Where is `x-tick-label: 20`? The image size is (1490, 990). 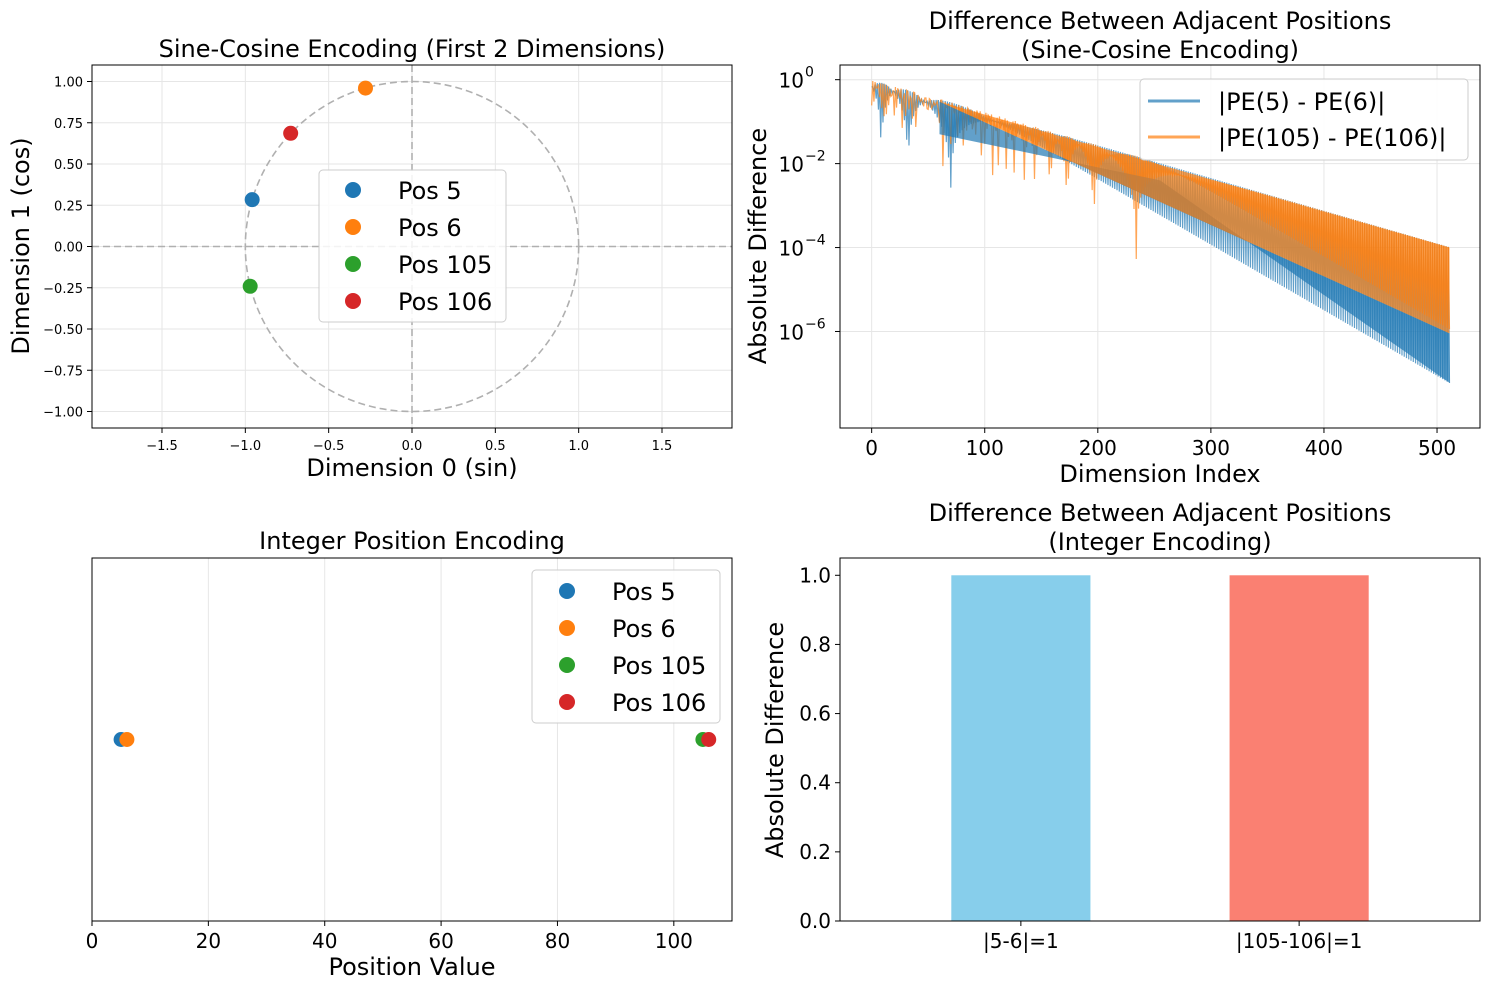
x-tick-label: 20 is located at coordinates (208, 941).